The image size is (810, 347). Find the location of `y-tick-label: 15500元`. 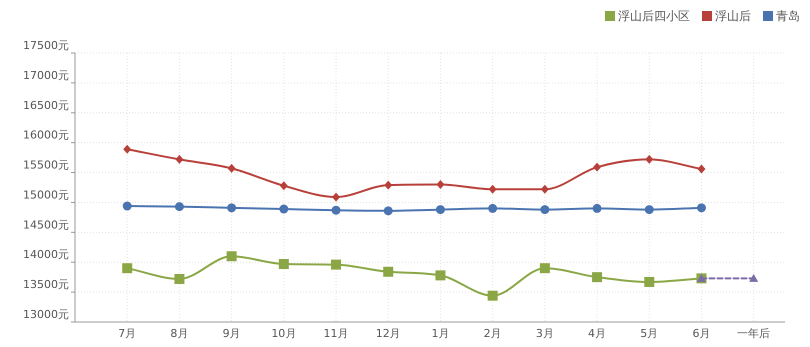

y-tick-label: 15500元 is located at coordinates (46, 165).